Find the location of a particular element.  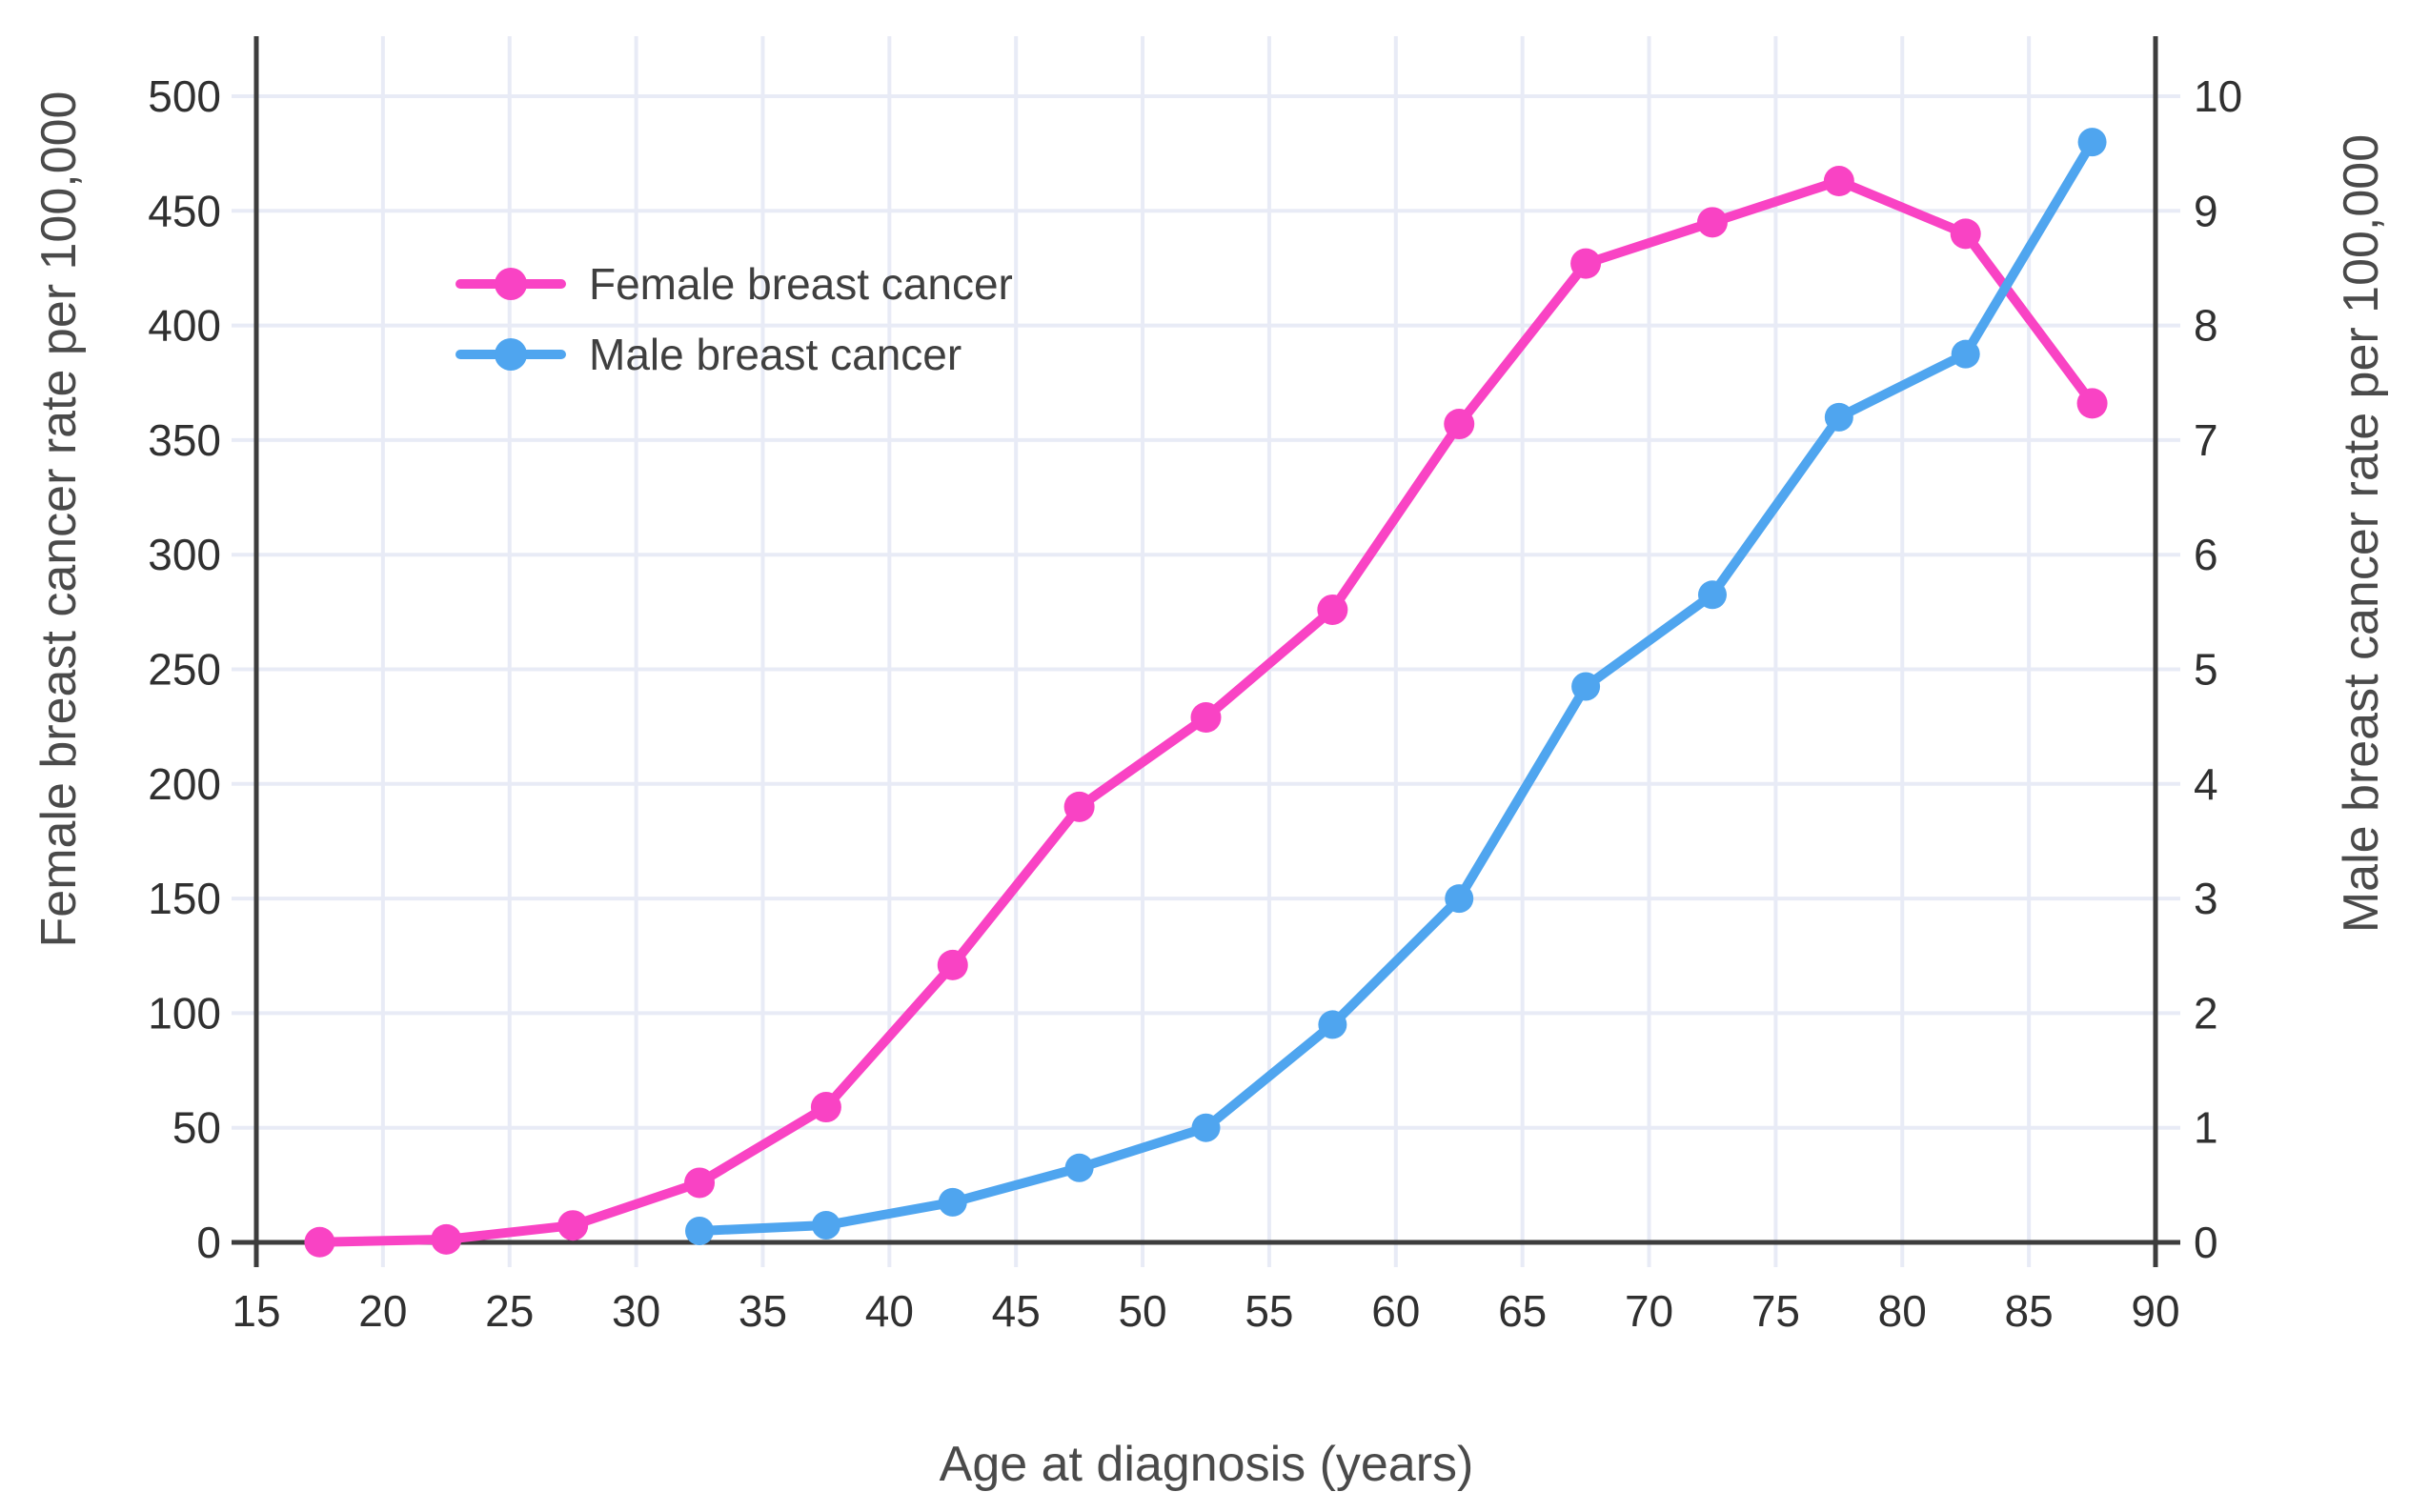

y-right-tick-label: 4 is located at coordinates (2206, 784).